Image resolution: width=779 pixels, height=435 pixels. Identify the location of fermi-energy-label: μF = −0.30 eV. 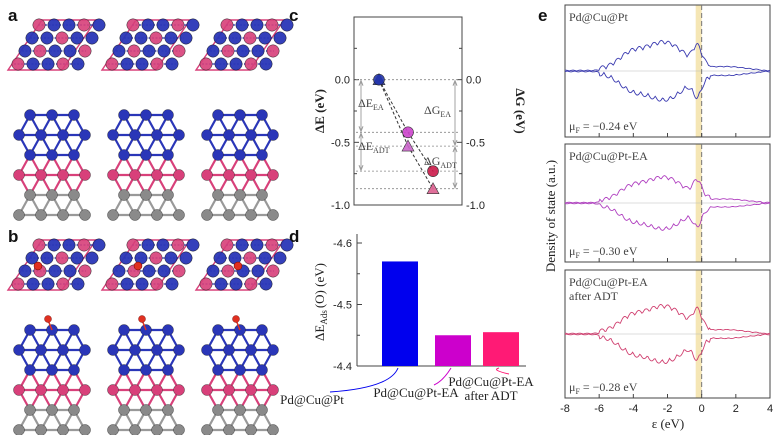
(603, 252).